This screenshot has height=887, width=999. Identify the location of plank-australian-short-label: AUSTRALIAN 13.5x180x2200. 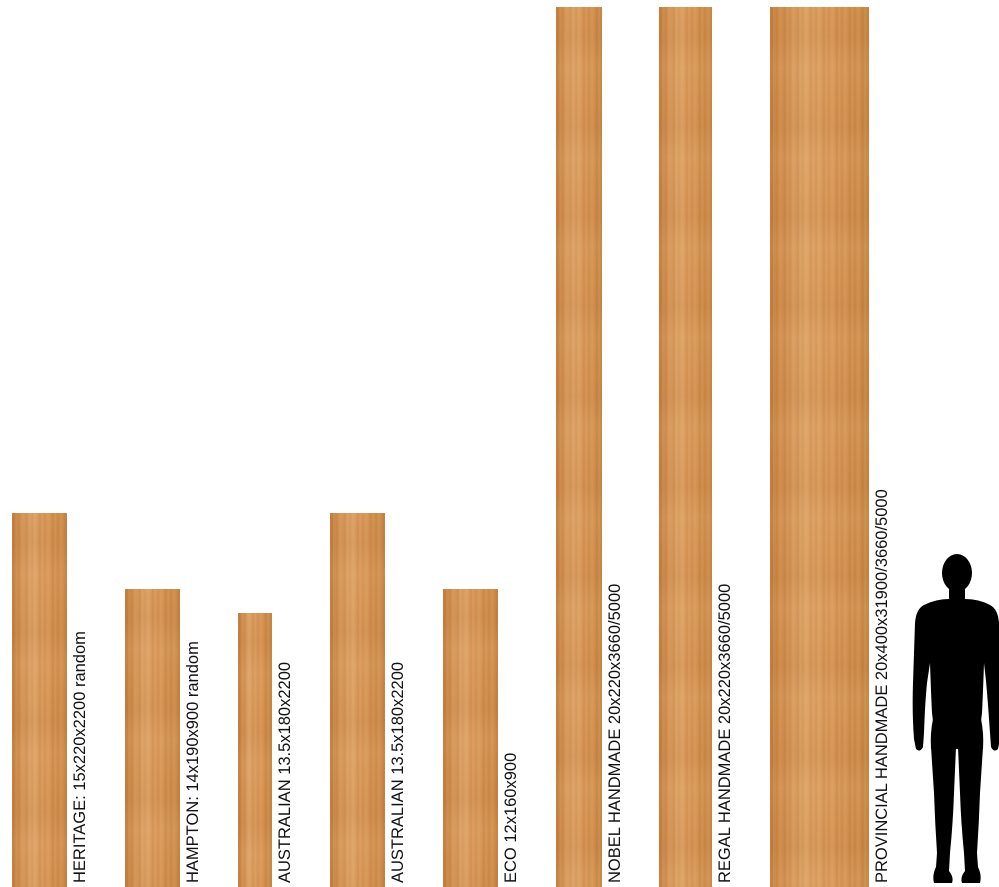
(285, 772).